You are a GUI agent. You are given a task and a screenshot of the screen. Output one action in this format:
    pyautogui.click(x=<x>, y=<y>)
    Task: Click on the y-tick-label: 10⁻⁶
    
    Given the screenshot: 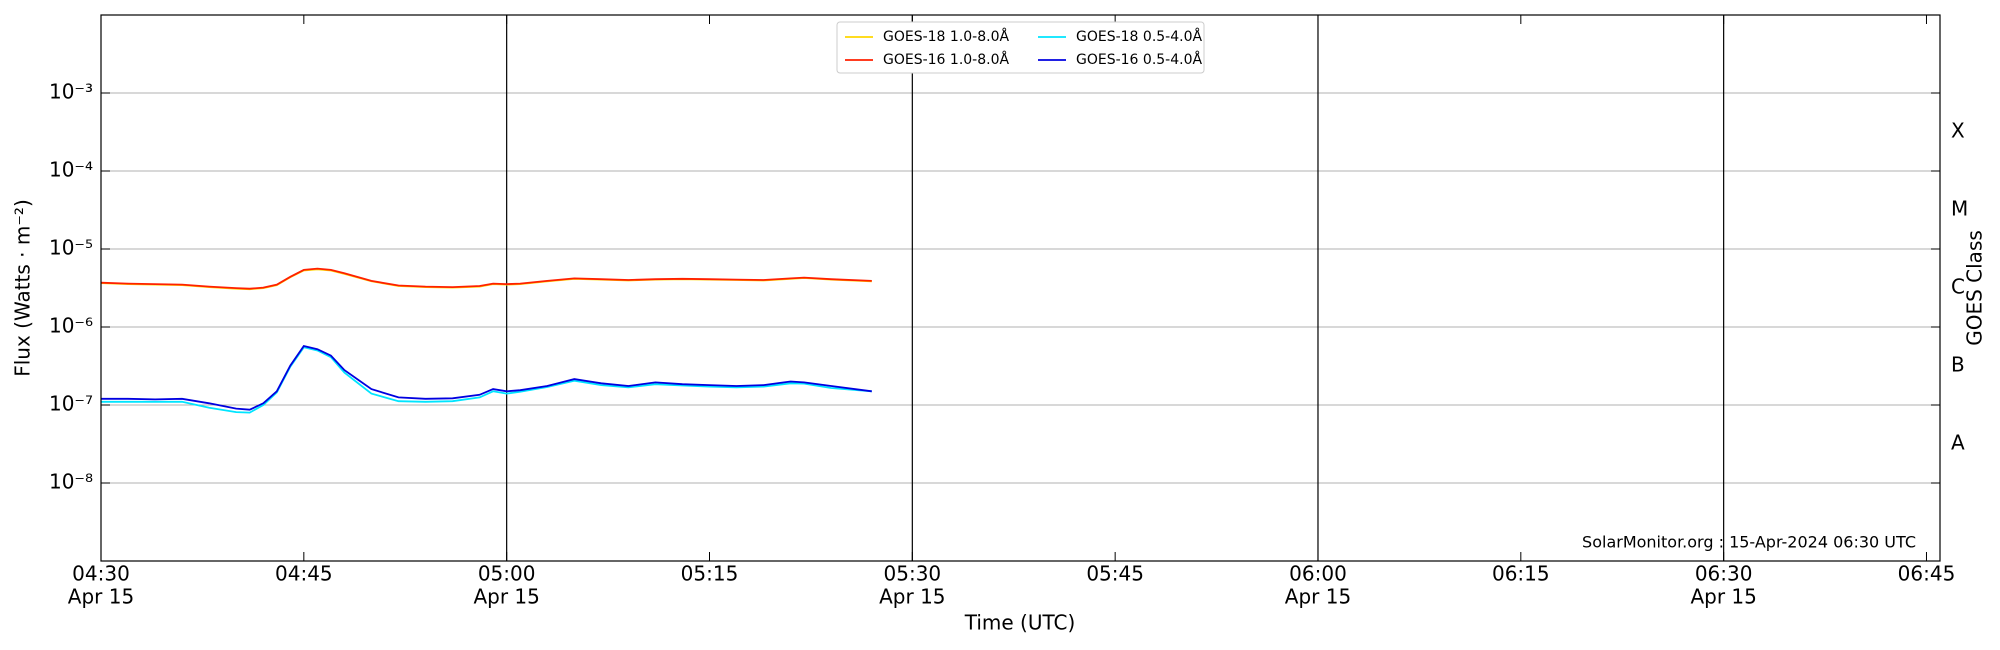 What is the action you would take?
    pyautogui.click(x=71, y=326)
    